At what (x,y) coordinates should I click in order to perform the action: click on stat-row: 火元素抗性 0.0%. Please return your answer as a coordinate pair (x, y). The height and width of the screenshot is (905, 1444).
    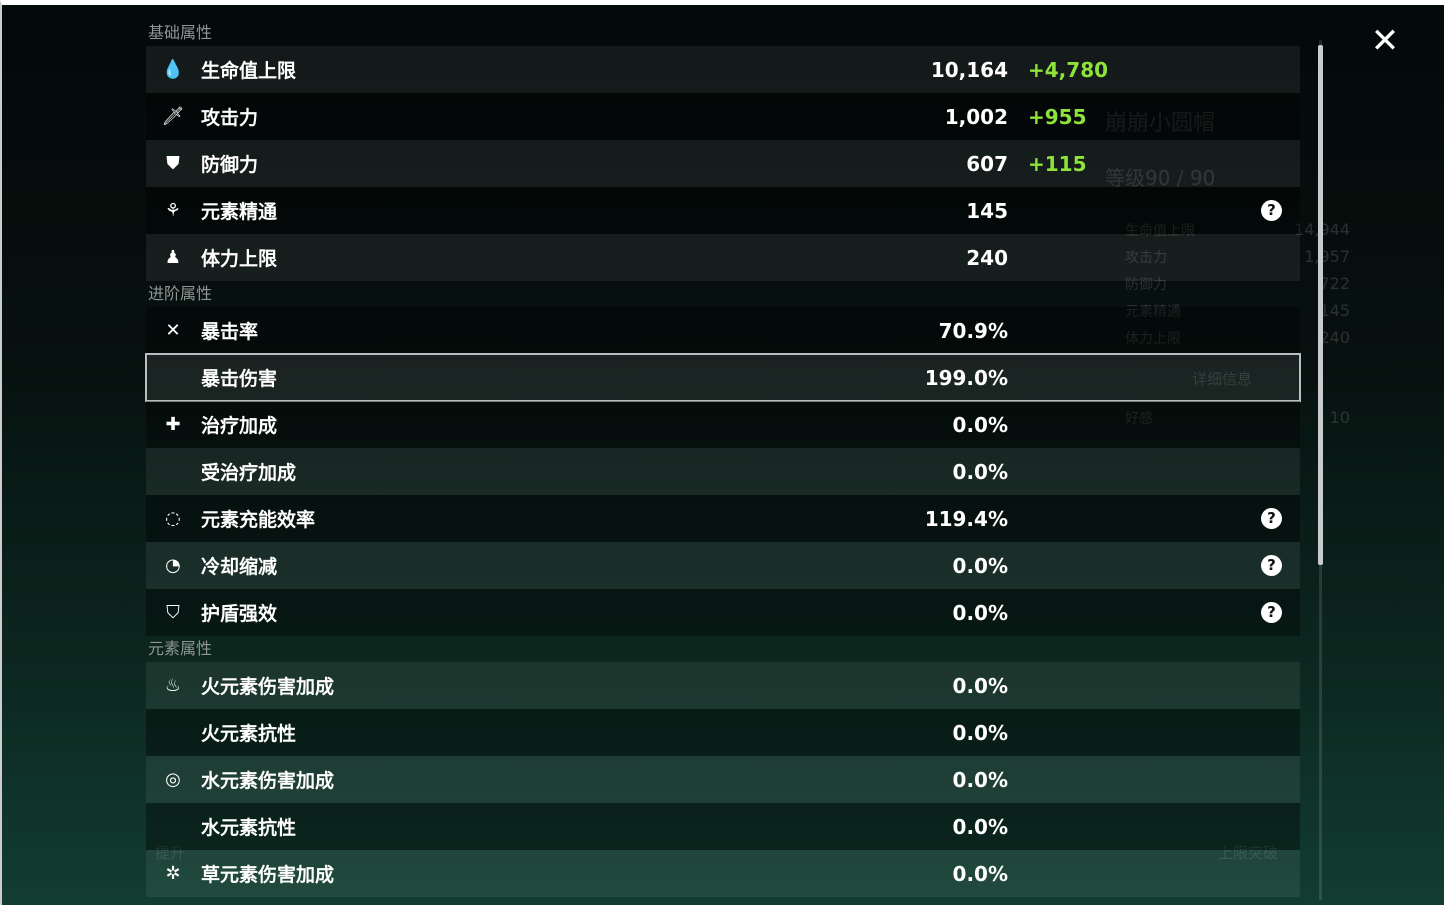
    Looking at the image, I should click on (723, 732).